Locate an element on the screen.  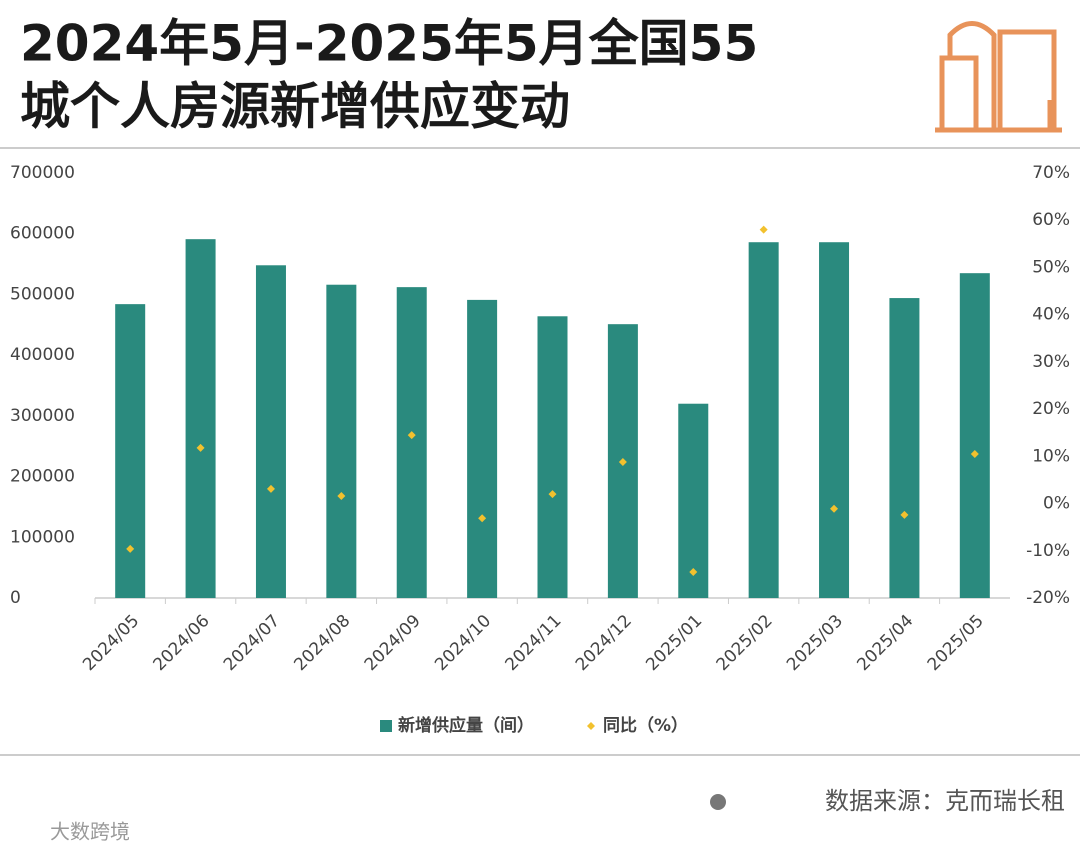
x-tick-label: 2025/05 is located at coordinates (956, 643).